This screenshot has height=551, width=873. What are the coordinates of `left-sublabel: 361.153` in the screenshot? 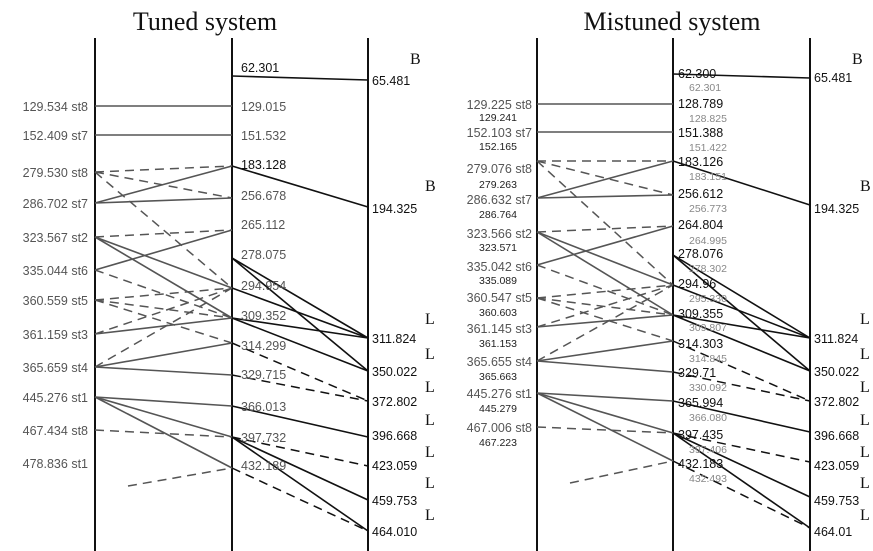 It's located at (498, 344).